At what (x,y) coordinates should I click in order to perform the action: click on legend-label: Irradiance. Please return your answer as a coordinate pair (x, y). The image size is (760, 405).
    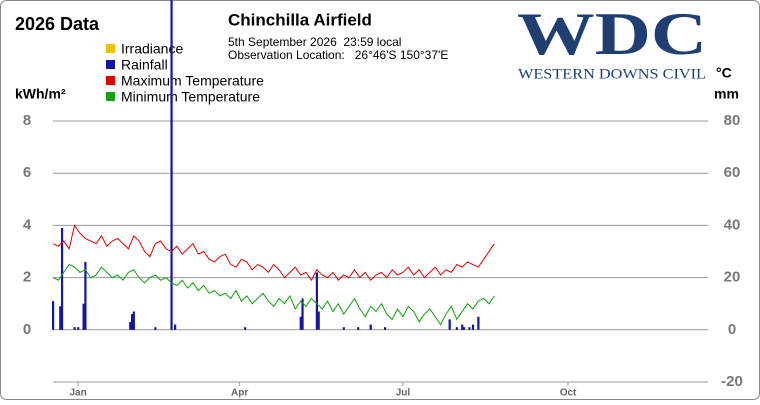
    Looking at the image, I should click on (152, 49).